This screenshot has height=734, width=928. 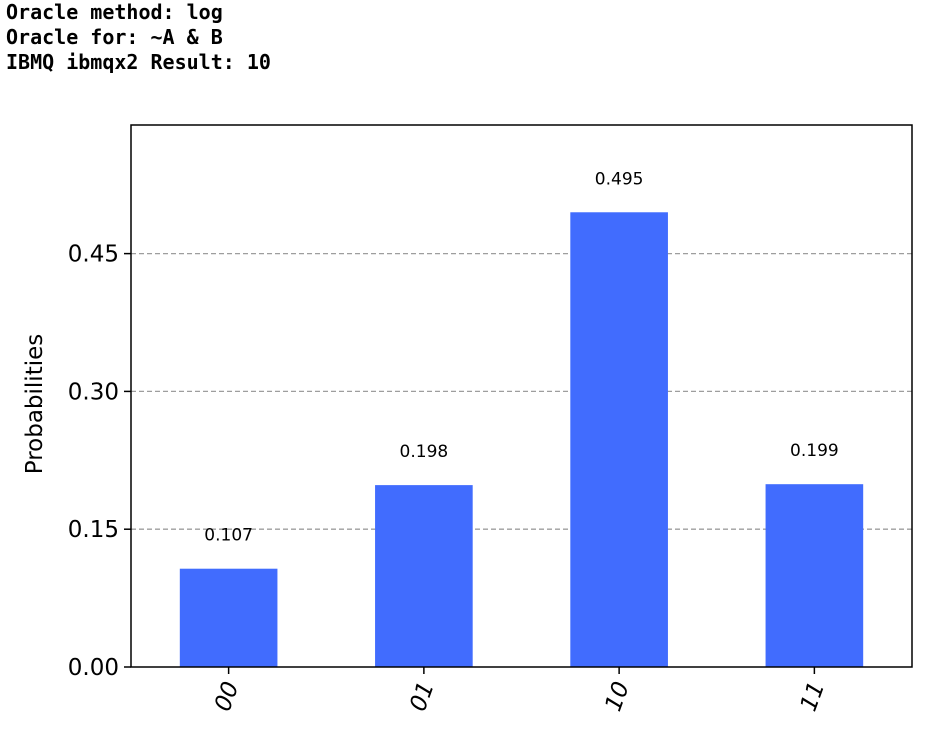 I want to click on bar-value-label: 0.198, so click(x=424, y=452).